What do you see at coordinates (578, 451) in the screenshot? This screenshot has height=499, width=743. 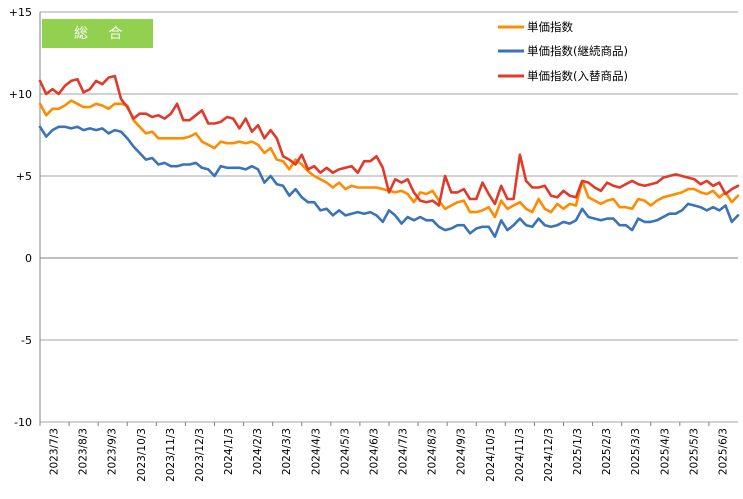 I see `x-tick-label: 2025/1/3` at bounding box center [578, 451].